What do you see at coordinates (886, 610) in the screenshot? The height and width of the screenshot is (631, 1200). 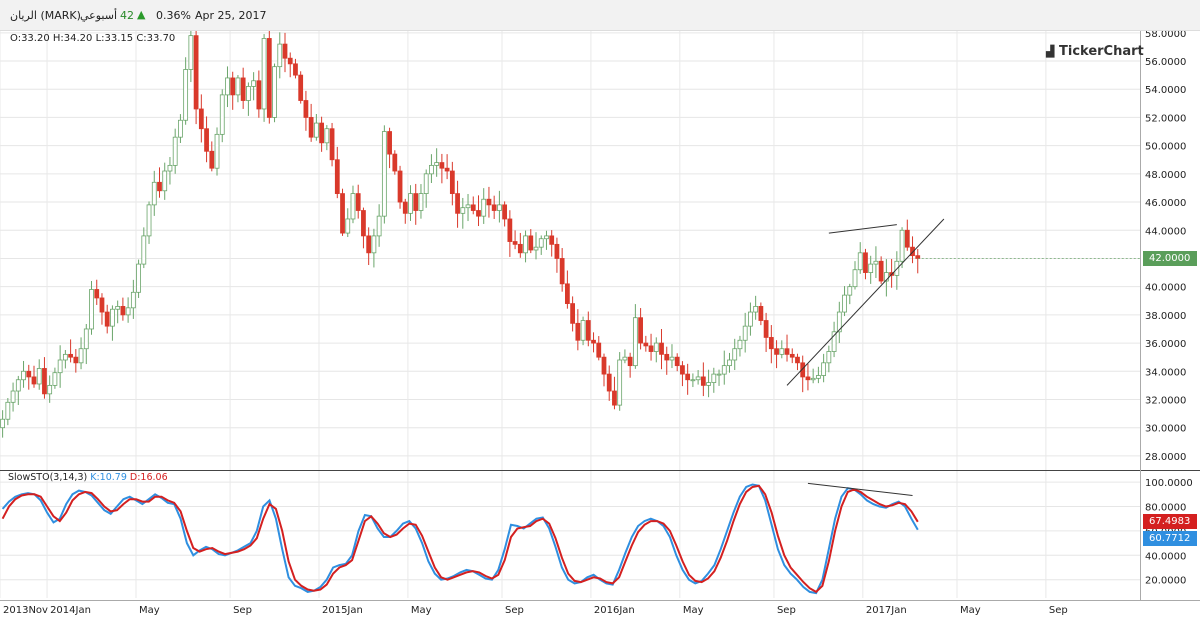 I see `x-tick-label: 2017Jan` at bounding box center [886, 610].